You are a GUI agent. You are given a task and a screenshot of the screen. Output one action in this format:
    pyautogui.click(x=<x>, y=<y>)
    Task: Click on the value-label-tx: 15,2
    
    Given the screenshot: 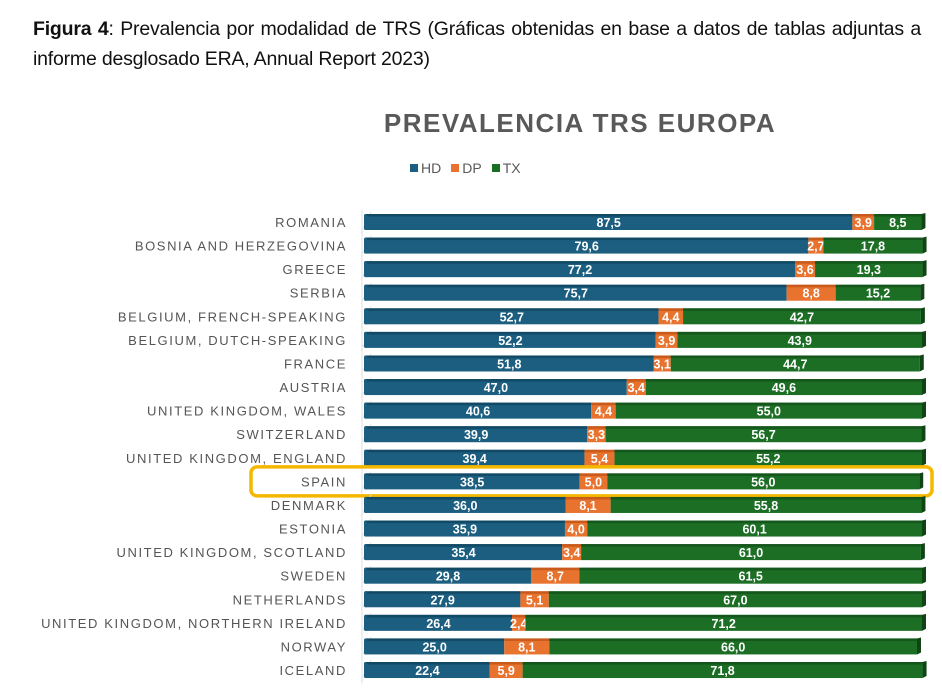 What is the action you would take?
    pyautogui.click(x=878, y=294)
    